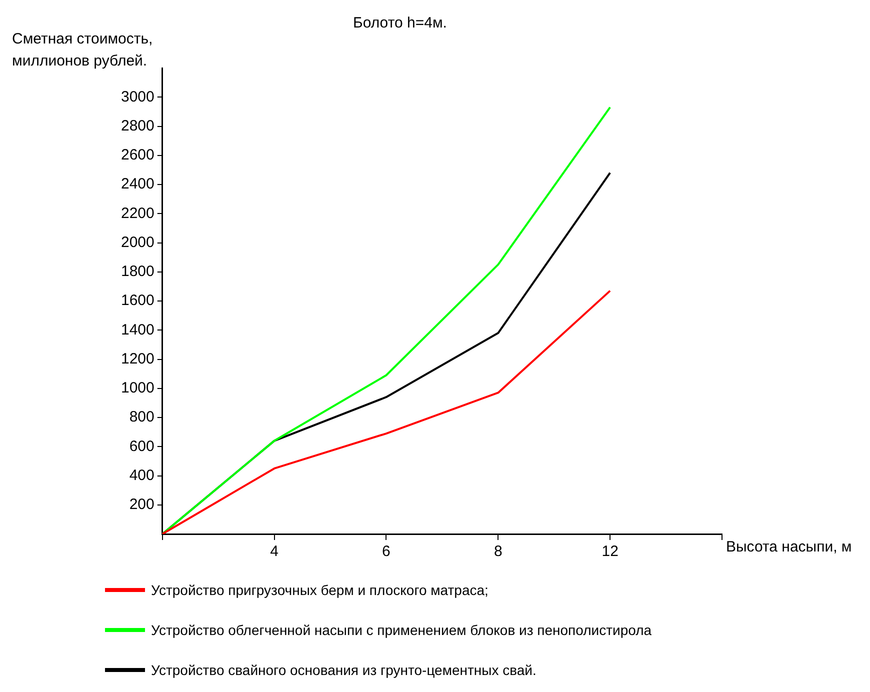 The image size is (870, 692). I want to click on y-tick-label: 200, so click(141, 505).